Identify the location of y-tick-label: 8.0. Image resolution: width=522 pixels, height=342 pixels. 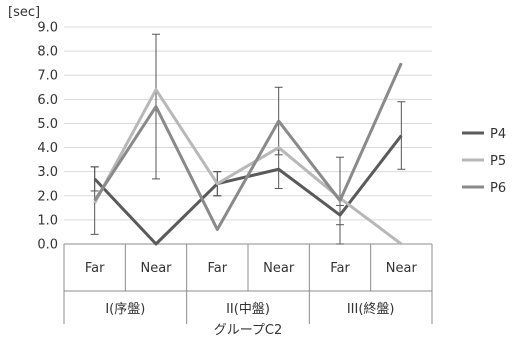
(47, 52).